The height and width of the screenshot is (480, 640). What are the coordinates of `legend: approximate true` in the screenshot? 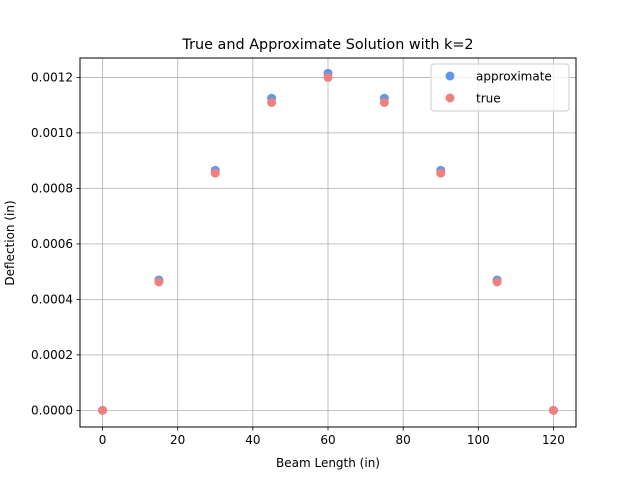 It's located at (500, 87).